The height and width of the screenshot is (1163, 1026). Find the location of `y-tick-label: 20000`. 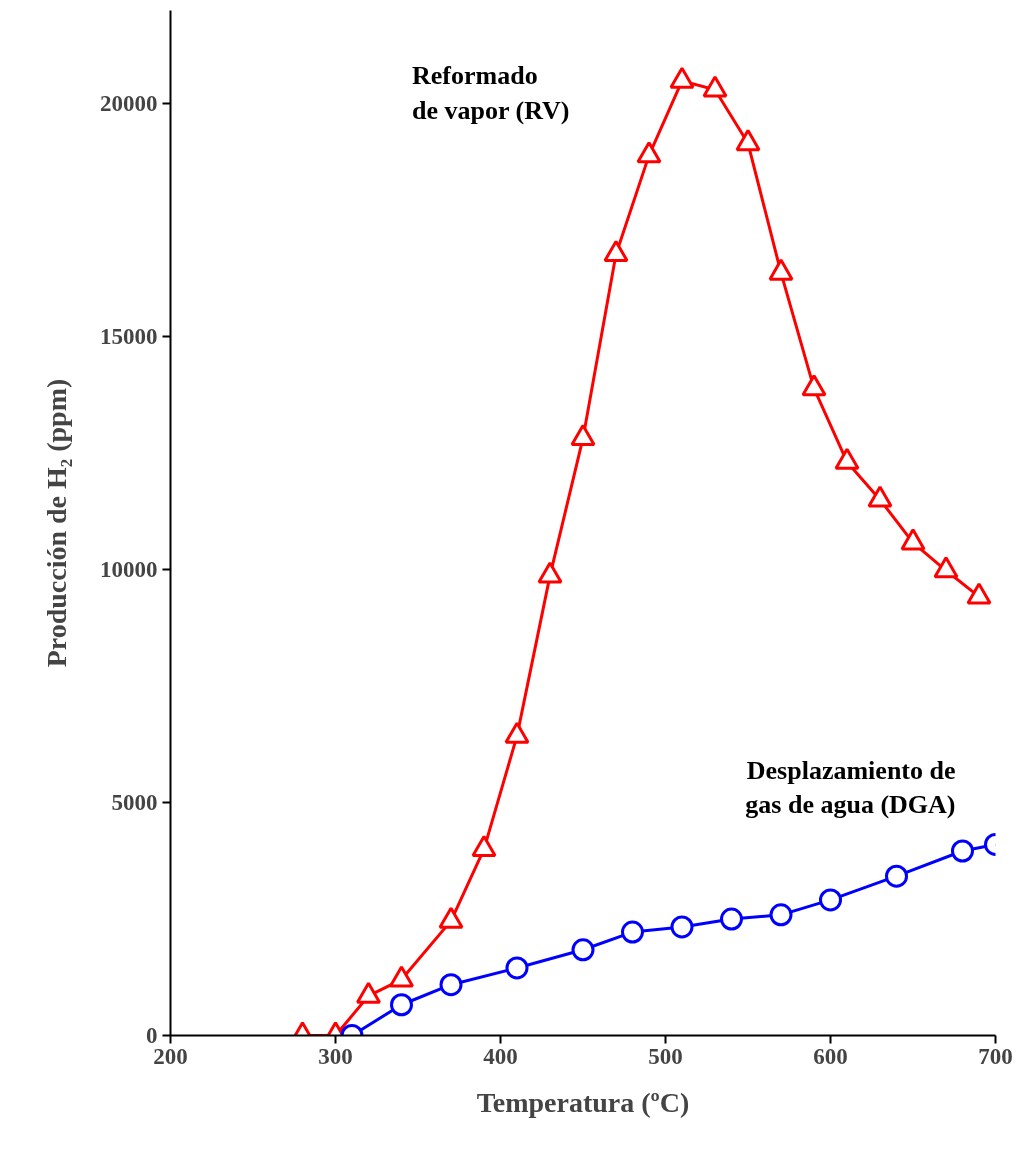

y-tick-label: 20000 is located at coordinates (129, 104).